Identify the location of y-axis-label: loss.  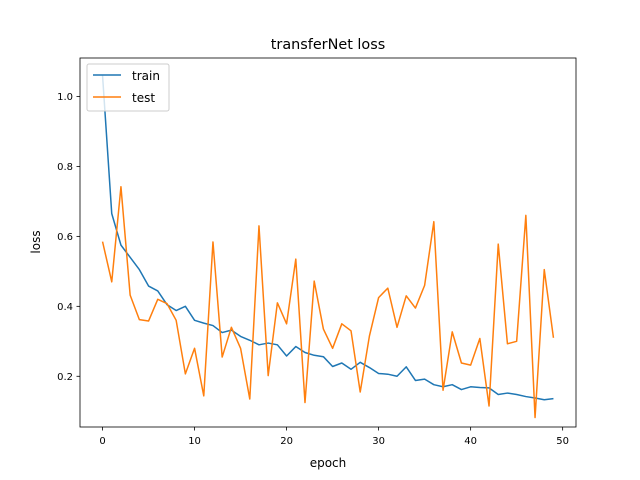
(36, 241).